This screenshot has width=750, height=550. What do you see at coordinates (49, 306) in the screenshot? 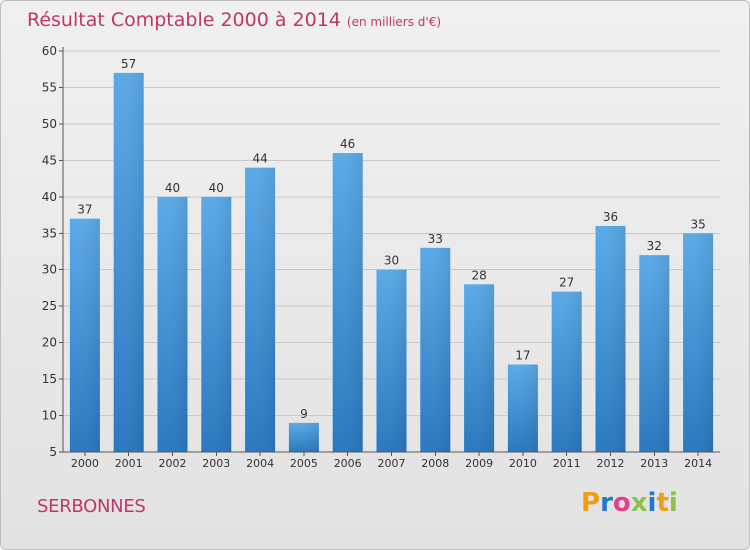
I see `y-tick-label: 25` at bounding box center [49, 306].